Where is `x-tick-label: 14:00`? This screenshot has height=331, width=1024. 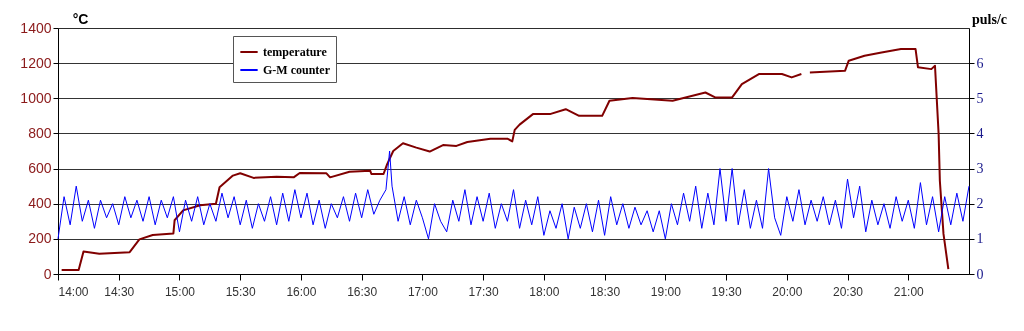
x-tick-label: 14:00 is located at coordinates (73, 291).